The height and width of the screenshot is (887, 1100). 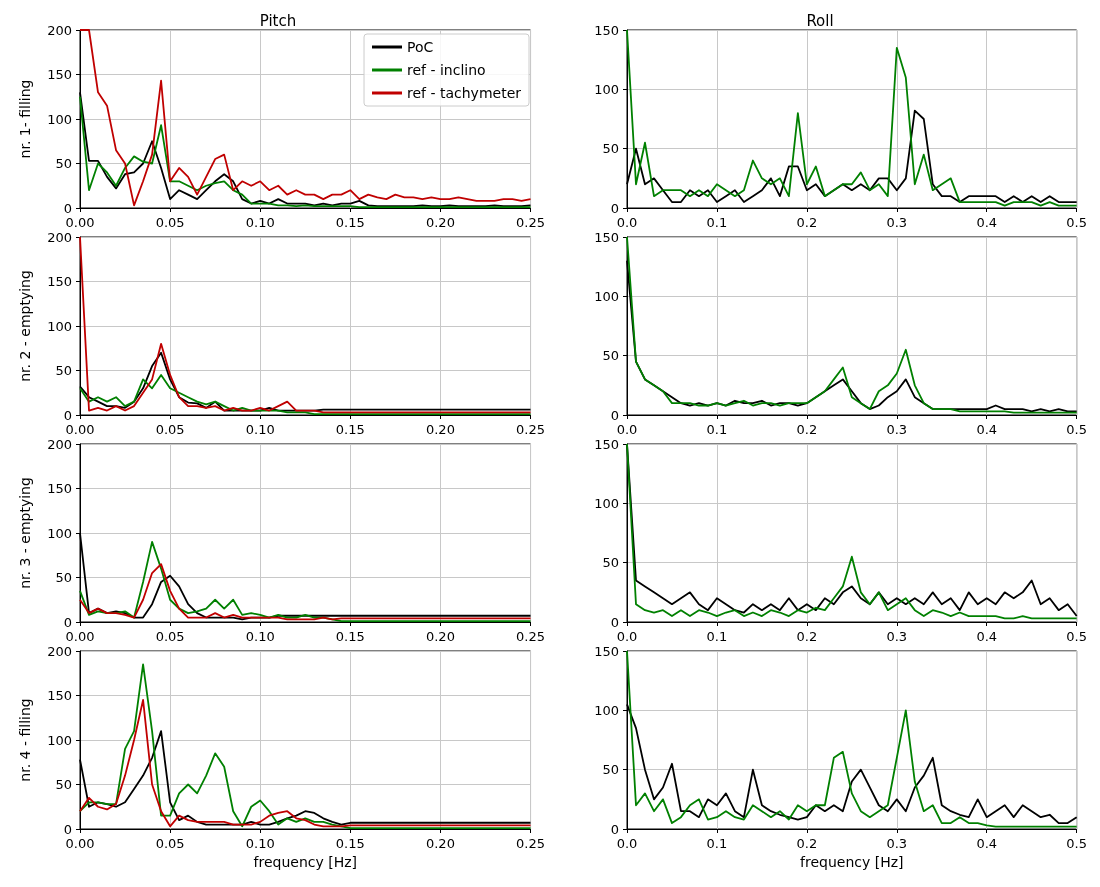 I want to click on legend-label: PoC, so click(x=420, y=47).